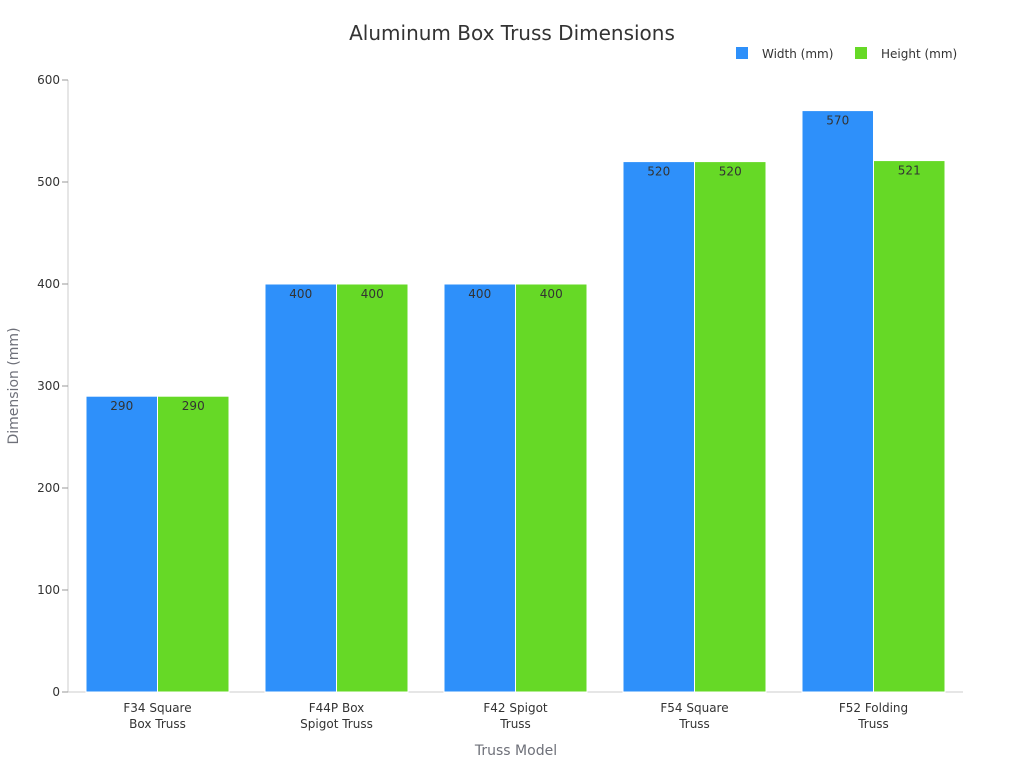 This screenshot has height=768, width=1024. I want to click on legend-label: Width (mm), so click(797, 54).